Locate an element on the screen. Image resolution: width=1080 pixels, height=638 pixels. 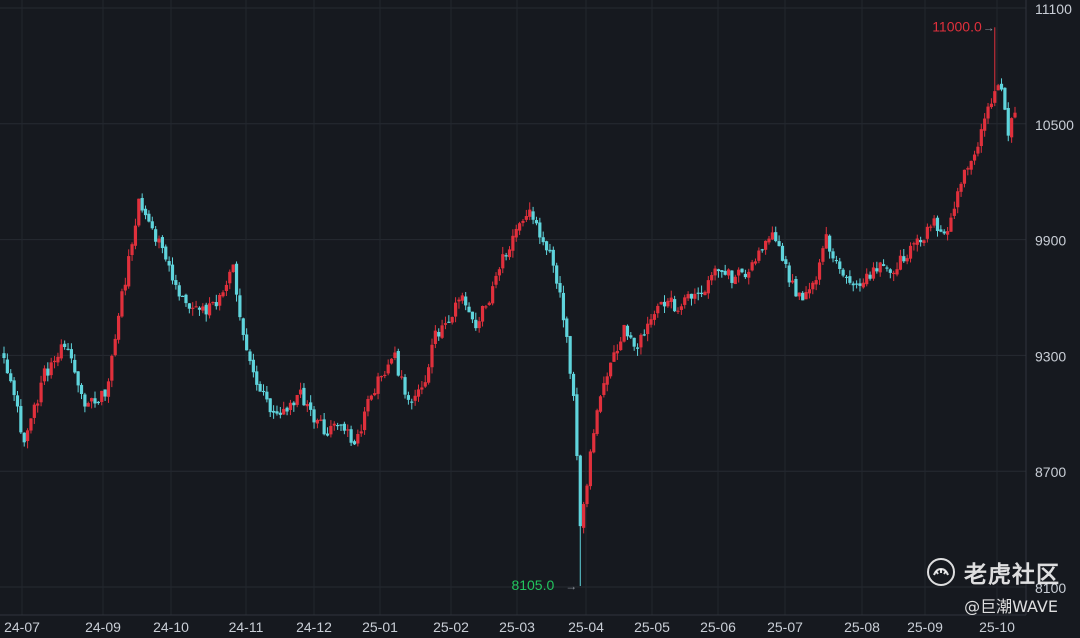
x-tick-label: 25-03 is located at coordinates (517, 626).